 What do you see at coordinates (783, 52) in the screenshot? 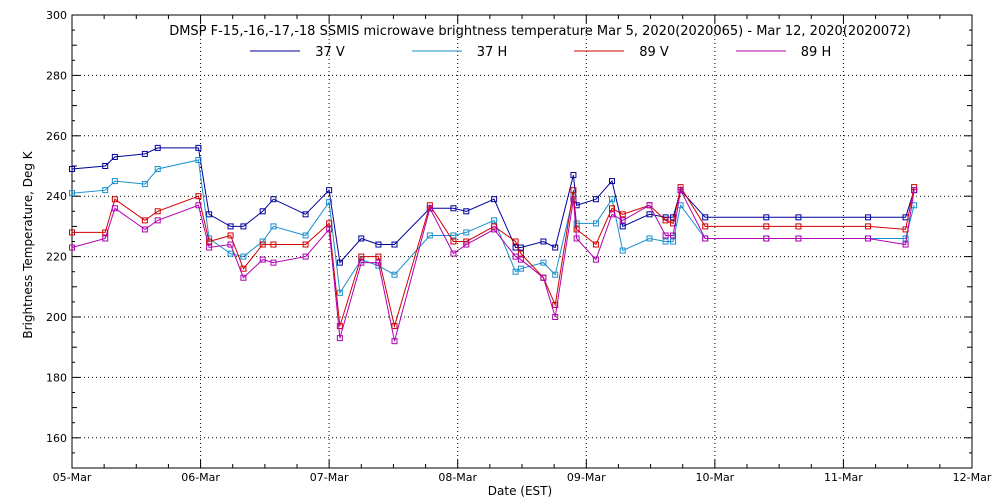
I see `legend-item: 89 H` at bounding box center [783, 52].